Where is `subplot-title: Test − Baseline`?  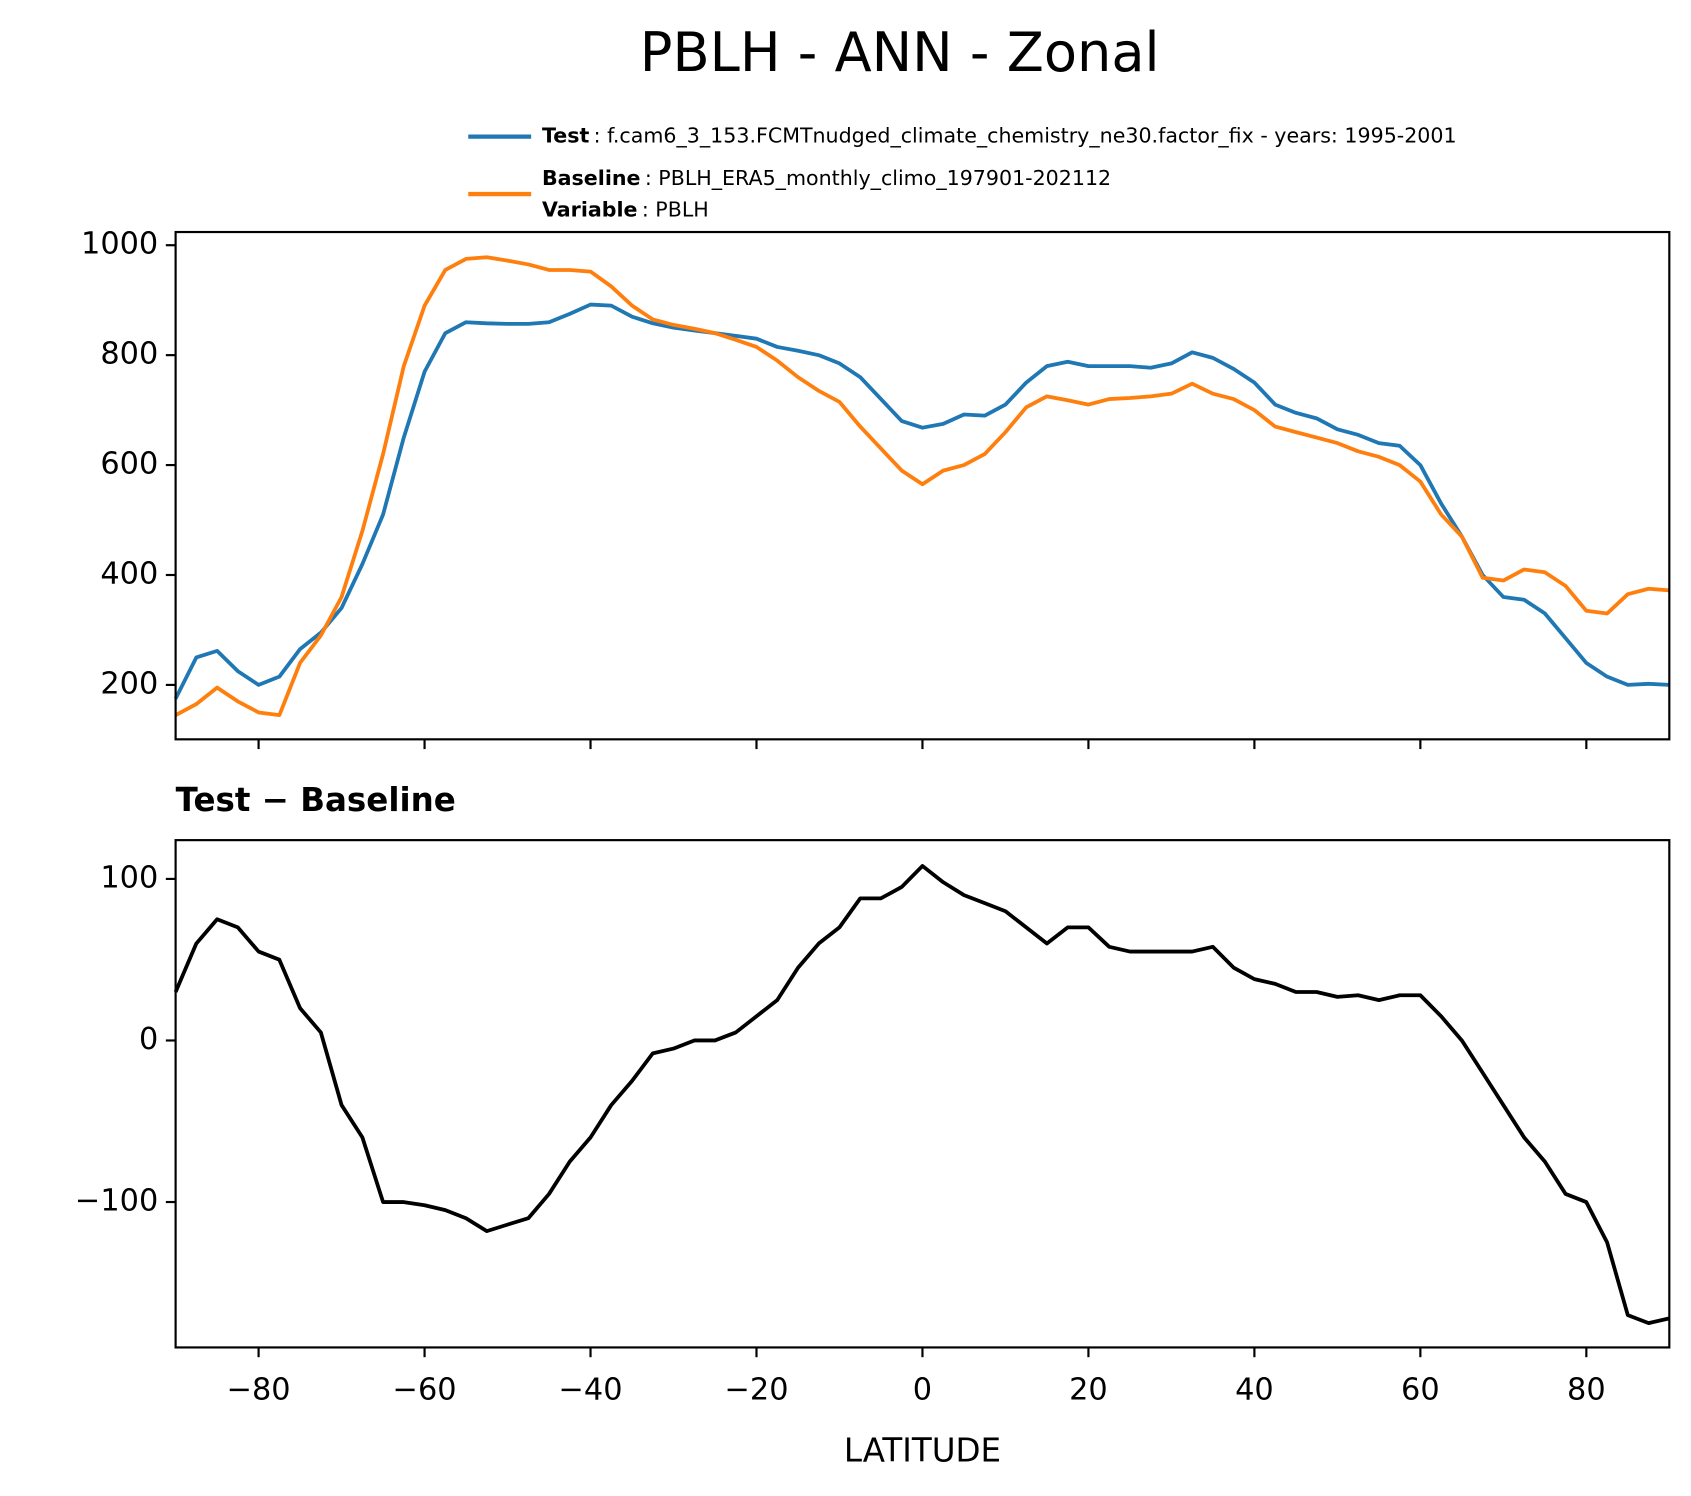 subplot-title: Test − Baseline is located at coordinates (316, 800).